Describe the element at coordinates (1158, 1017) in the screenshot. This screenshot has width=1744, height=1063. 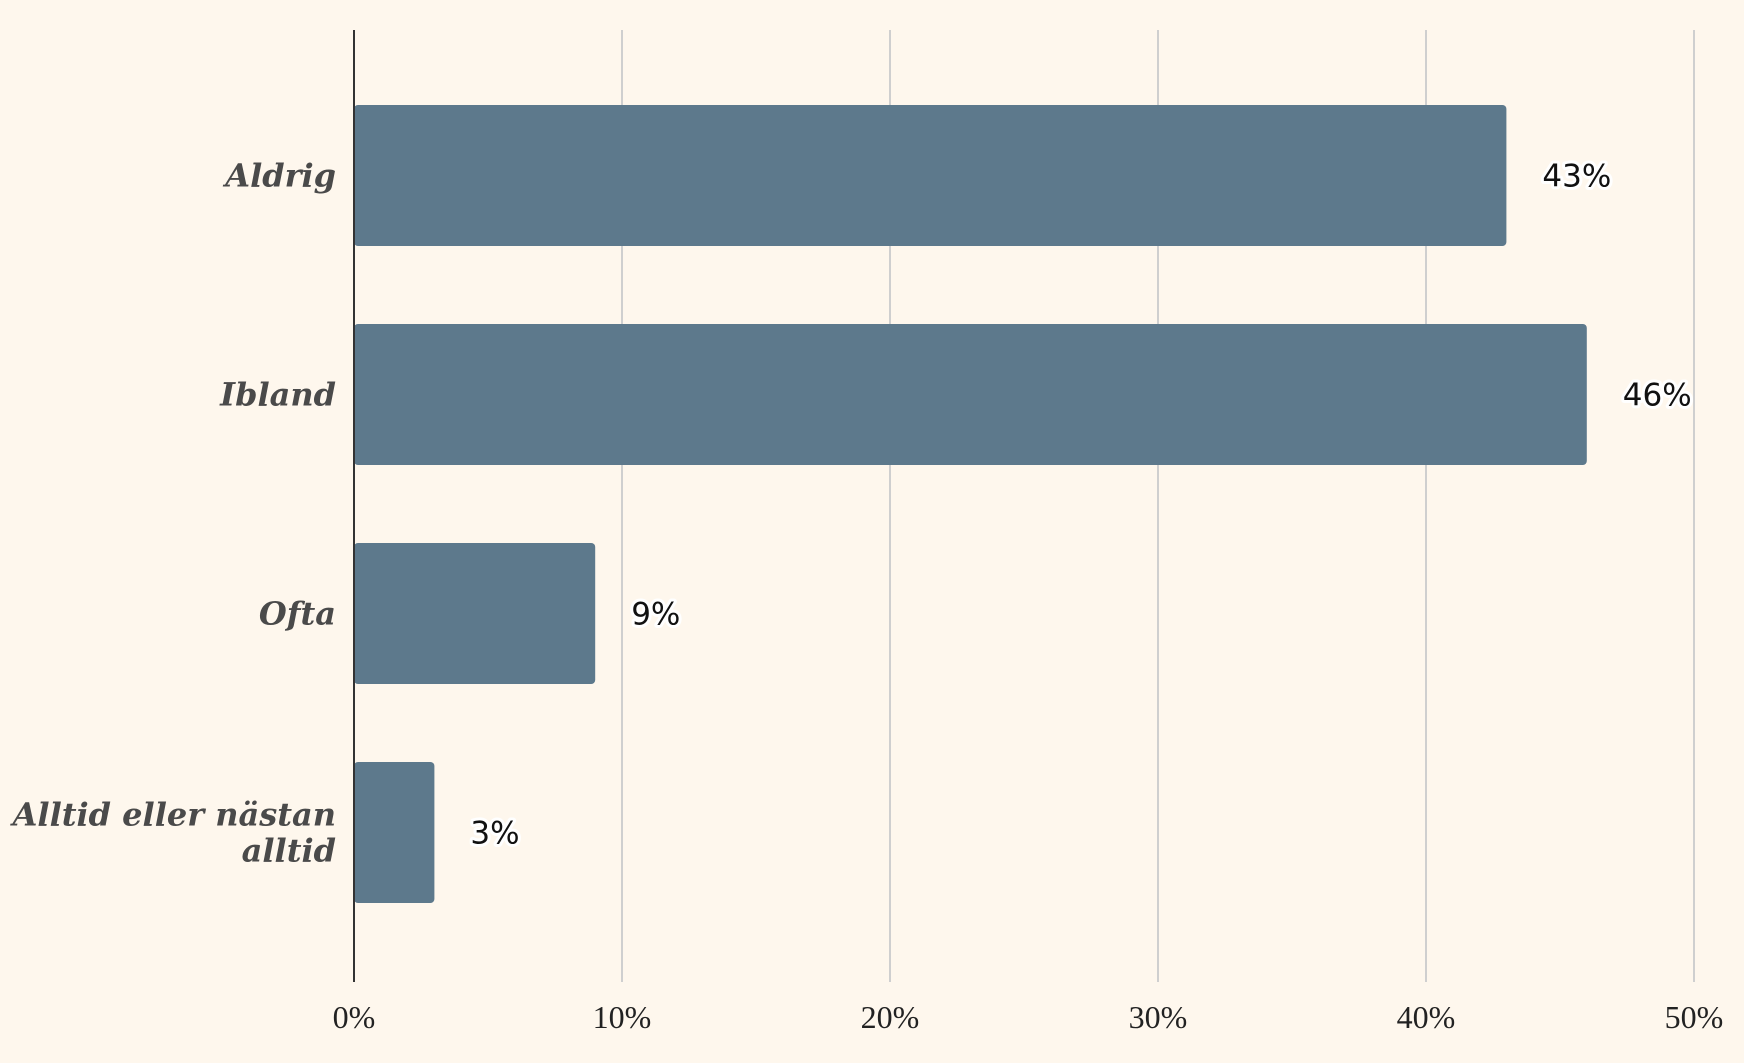
I see `x-tick-label: 30%` at that location.